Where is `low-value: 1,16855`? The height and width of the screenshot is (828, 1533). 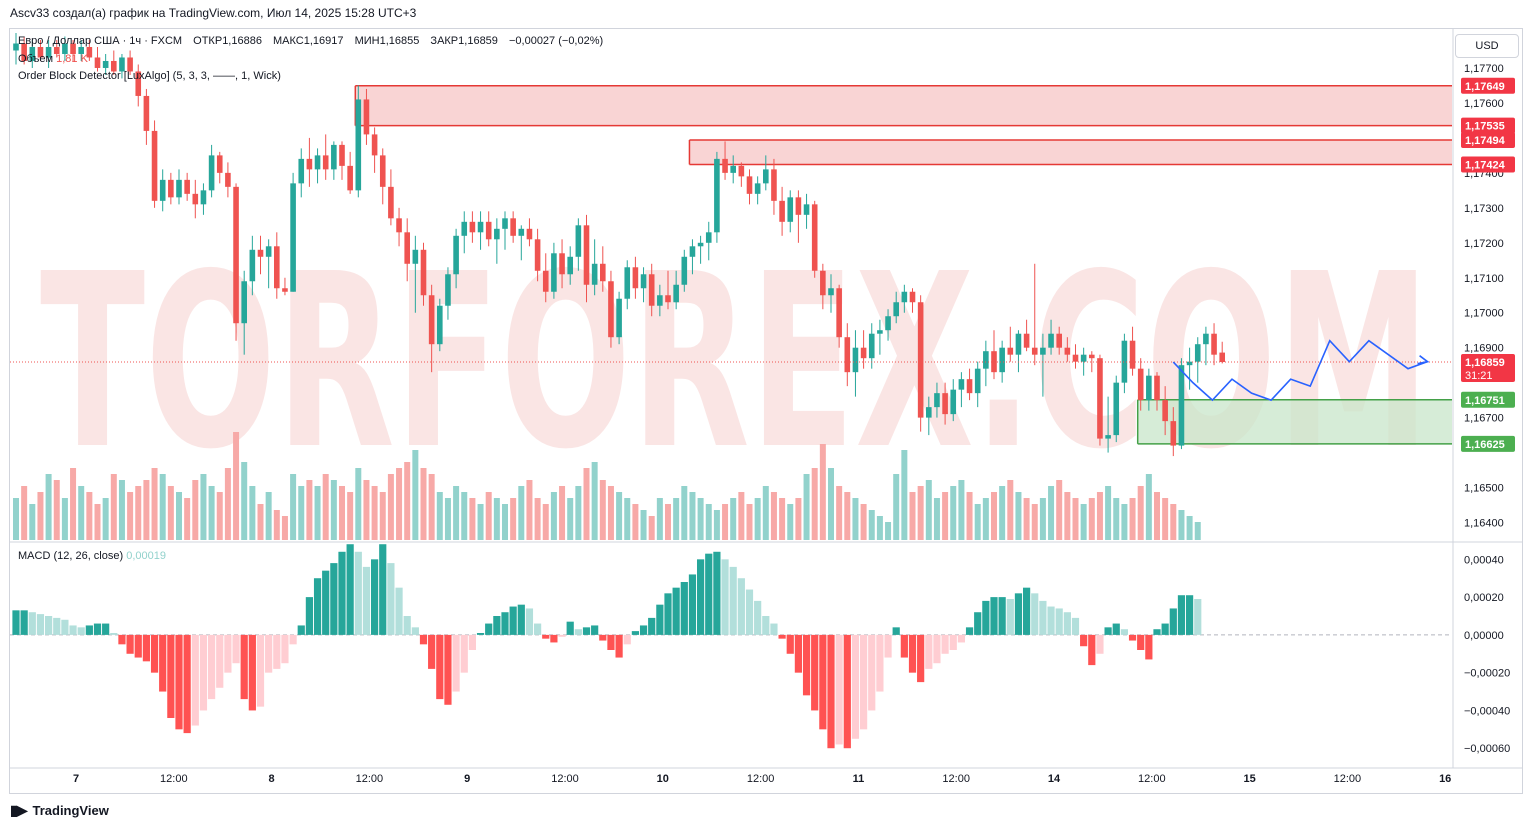
low-value: 1,16855 is located at coordinates (399, 41).